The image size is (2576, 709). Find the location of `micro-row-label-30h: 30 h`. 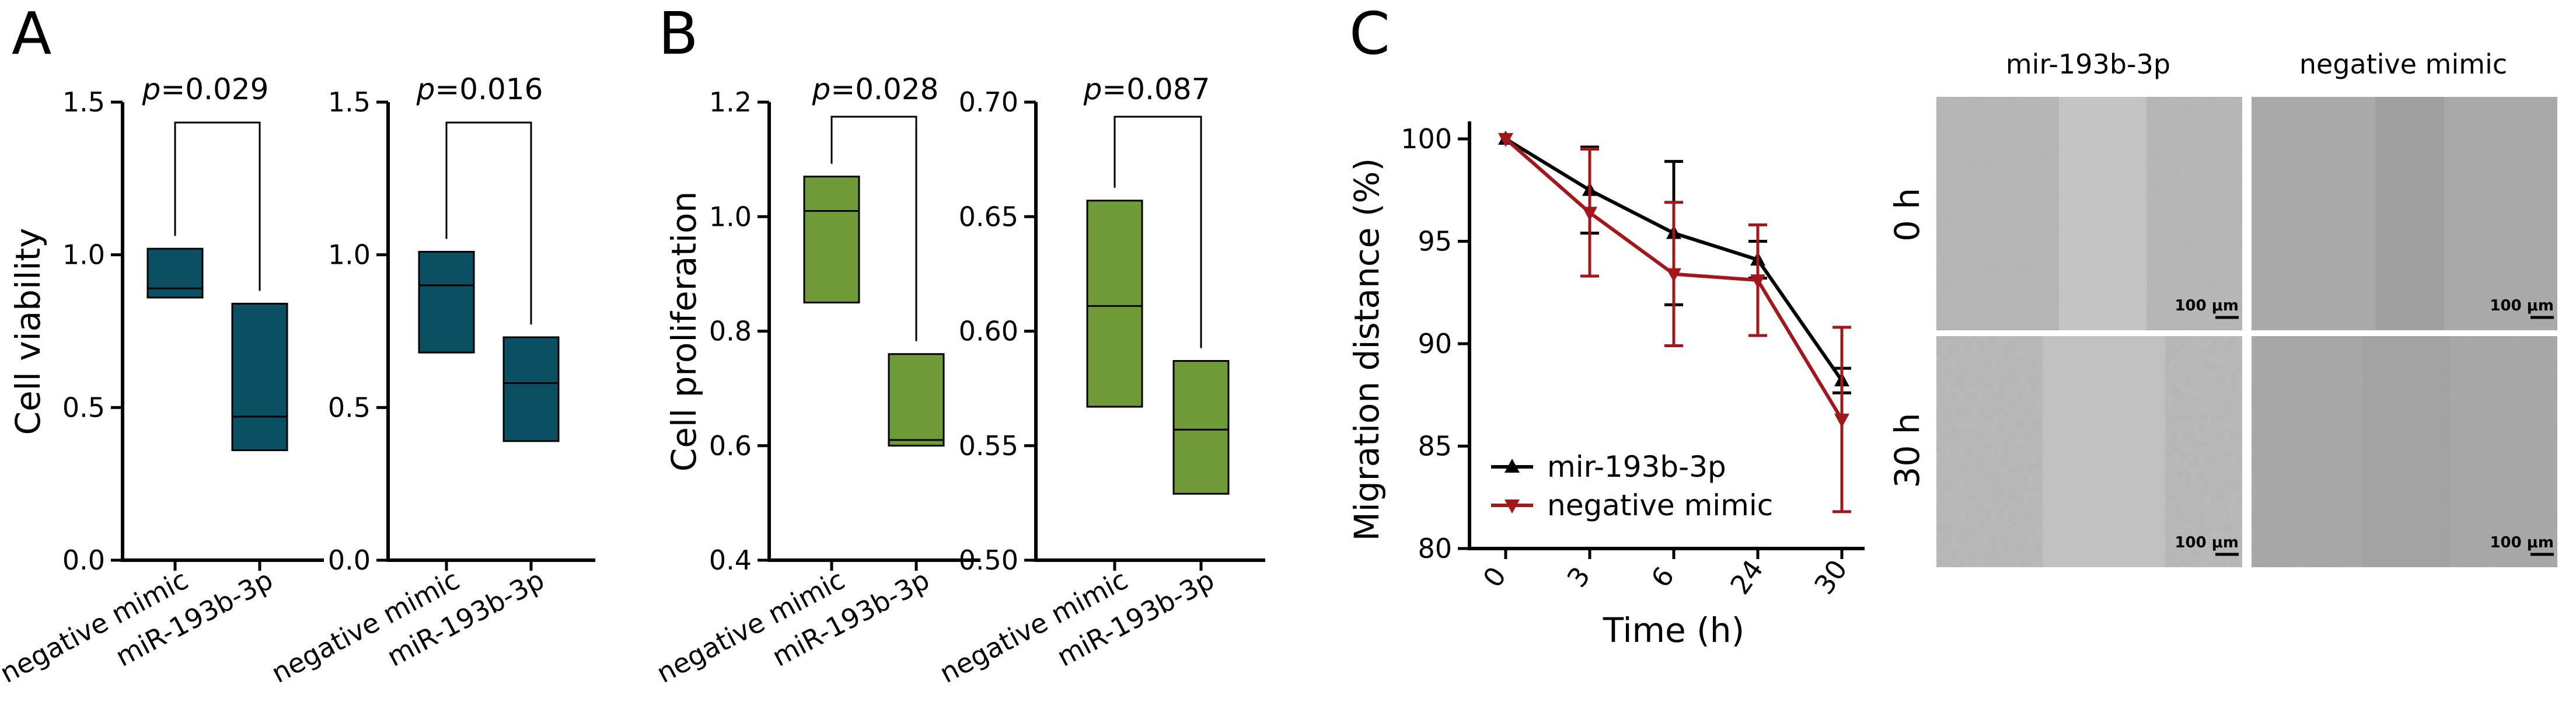

micro-row-label-30h: 30 h is located at coordinates (1907, 450).